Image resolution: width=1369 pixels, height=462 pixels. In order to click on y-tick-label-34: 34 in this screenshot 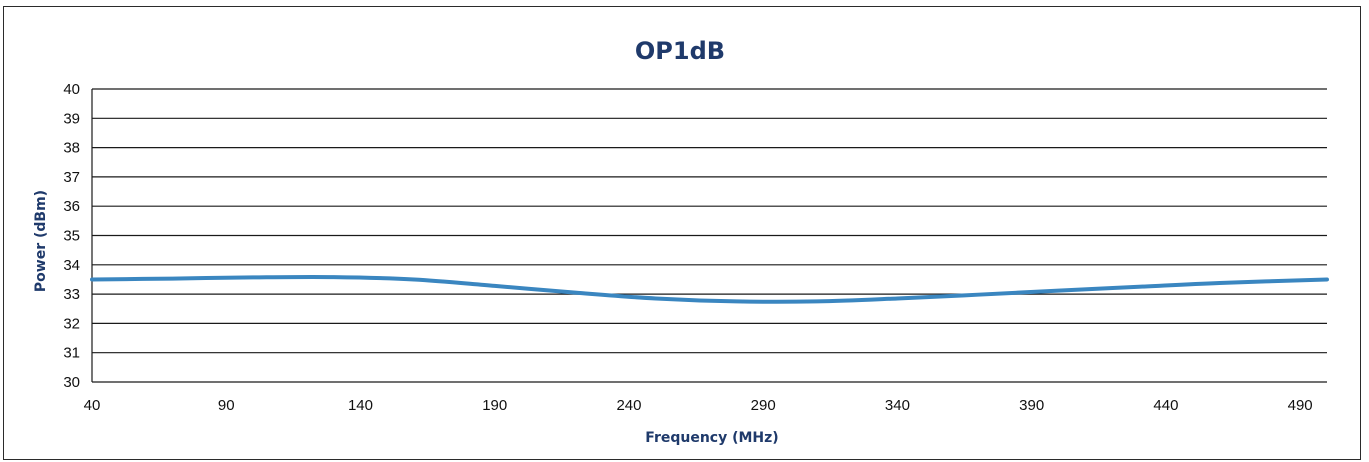, I will do `click(71, 265)`.